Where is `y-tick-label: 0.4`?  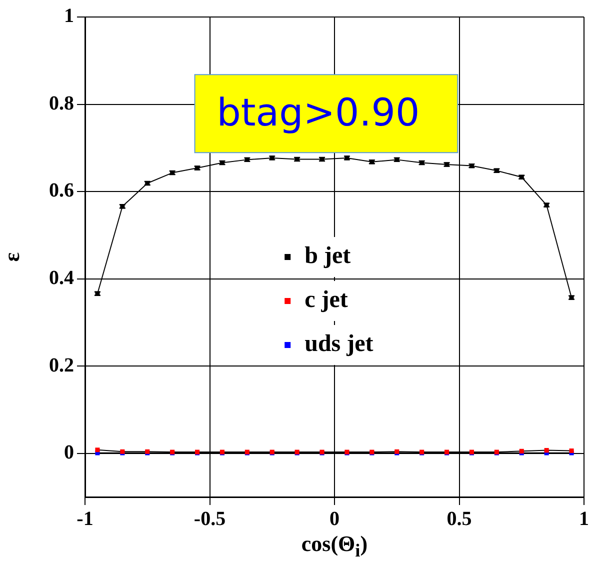 y-tick-label: 0.4 is located at coordinates (61, 277).